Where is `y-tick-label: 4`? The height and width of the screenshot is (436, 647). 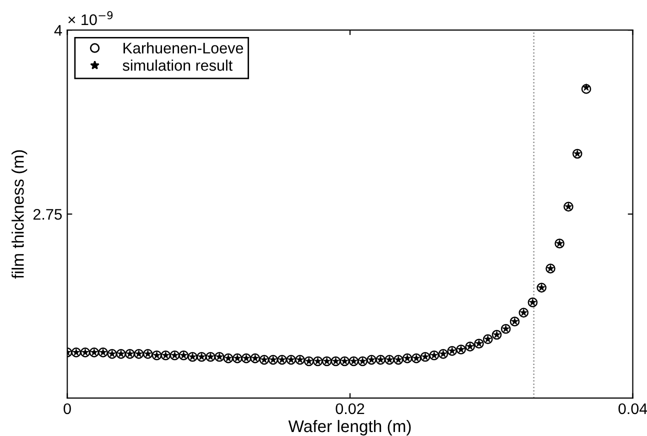 y-tick-label: 4 is located at coordinates (58, 30).